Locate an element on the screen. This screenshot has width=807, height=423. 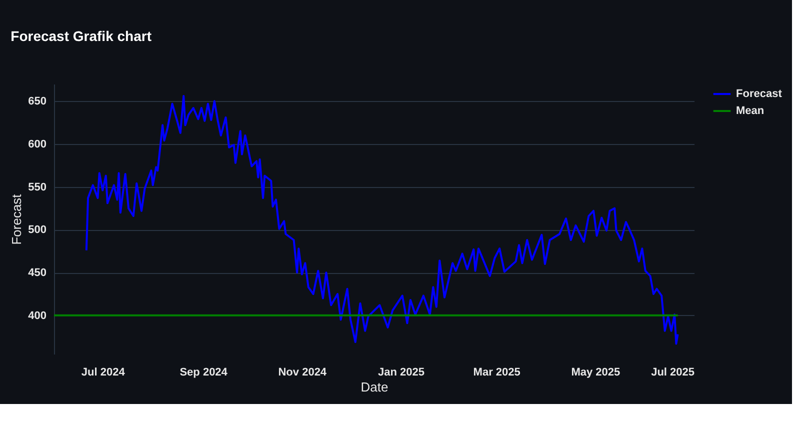
x-axis-title: Date is located at coordinates (374, 387).